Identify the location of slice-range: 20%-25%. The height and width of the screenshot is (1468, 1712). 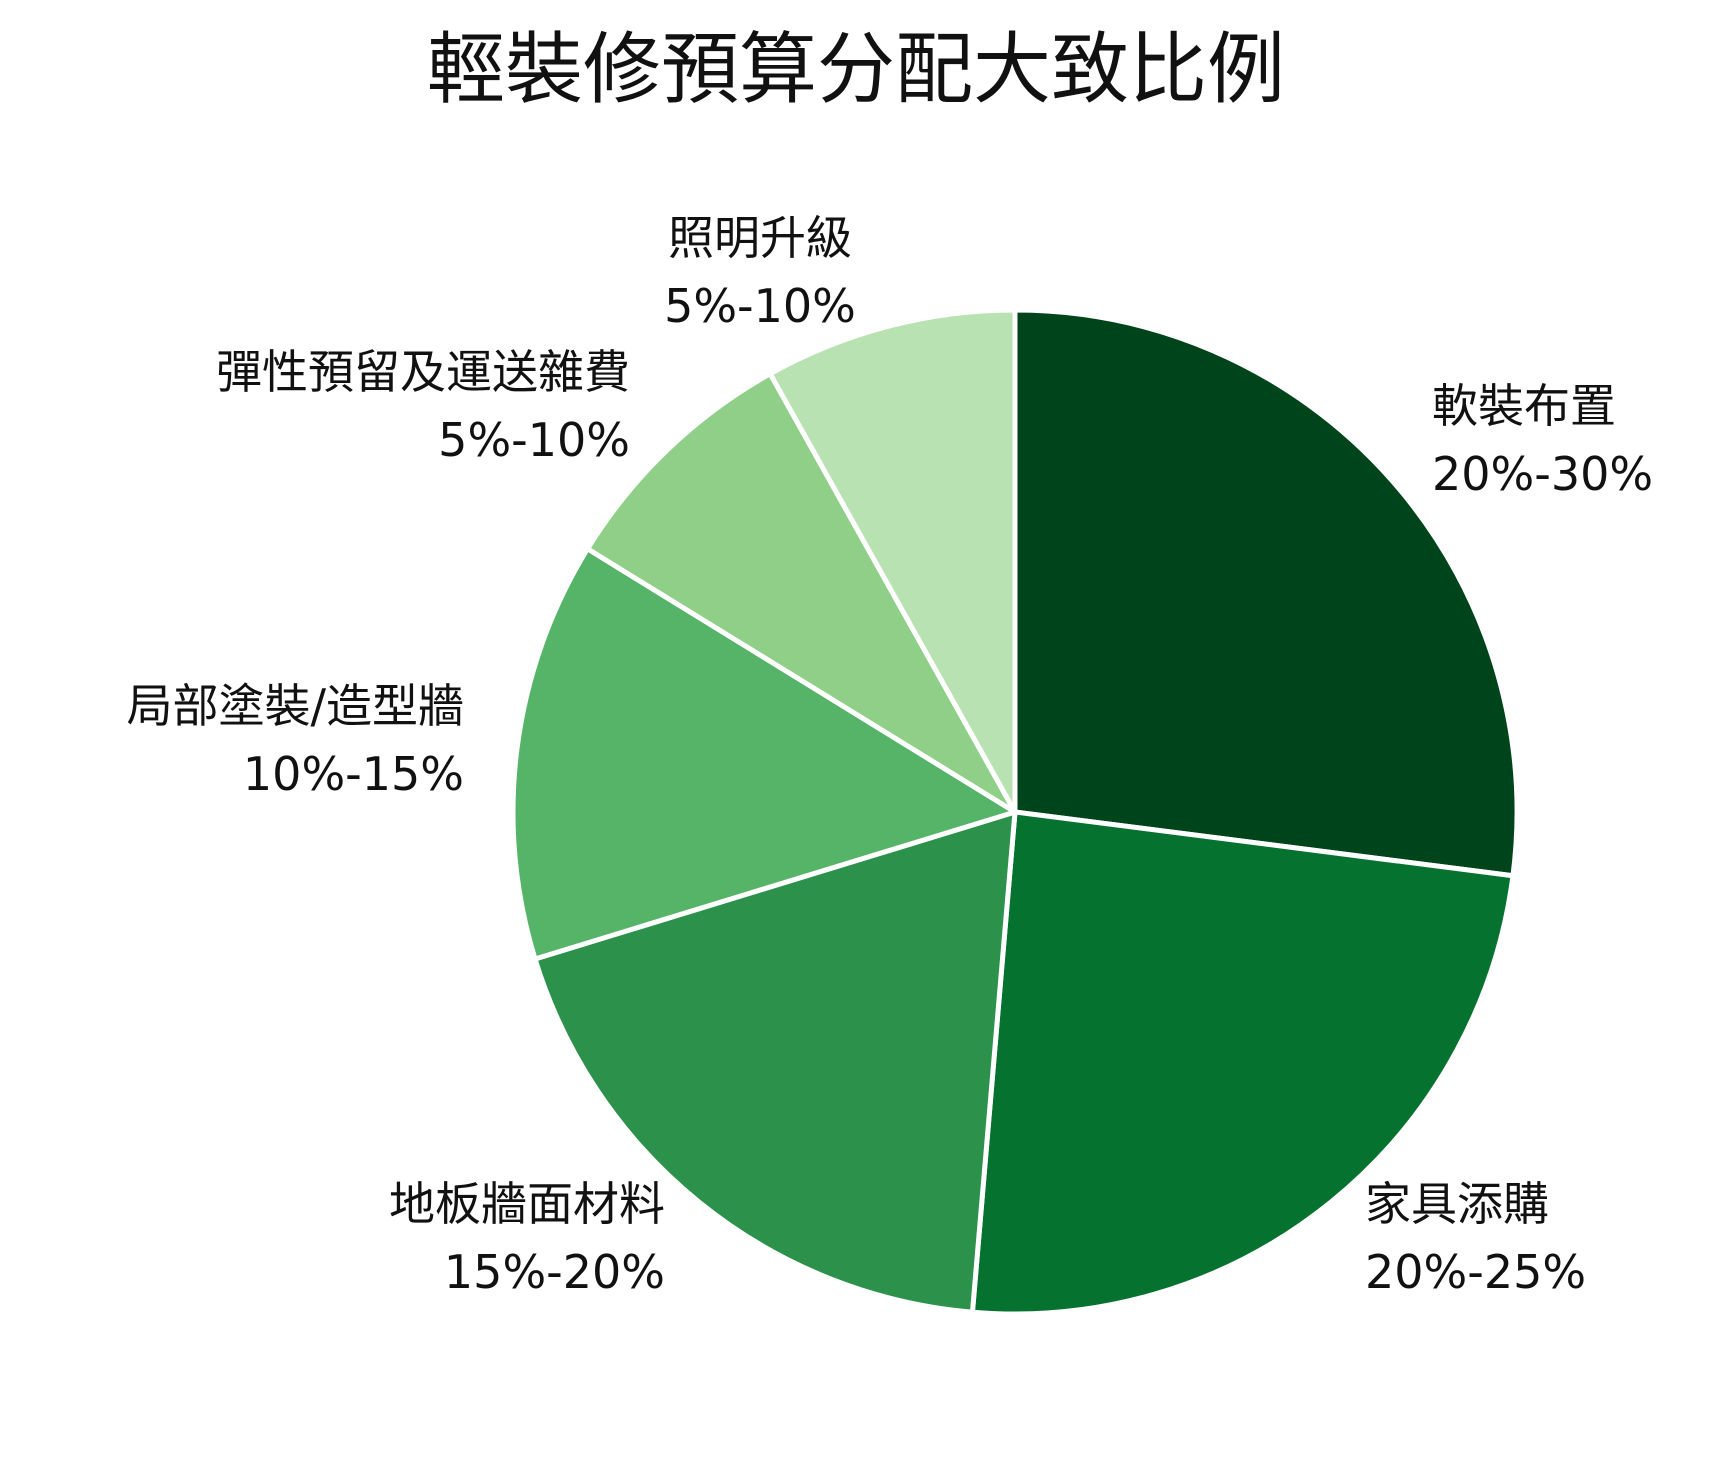
(1476, 1272).